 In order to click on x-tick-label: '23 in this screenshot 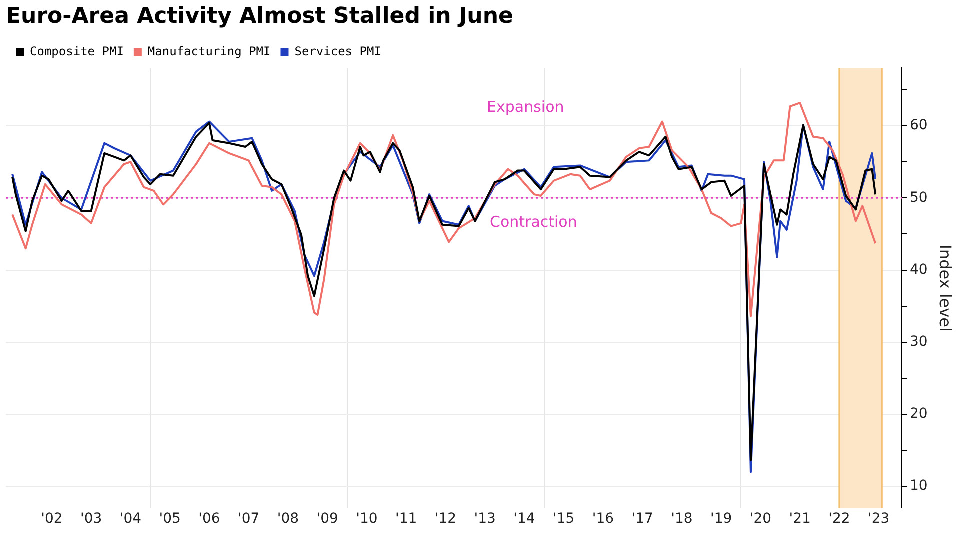, I will do `click(879, 519)`.